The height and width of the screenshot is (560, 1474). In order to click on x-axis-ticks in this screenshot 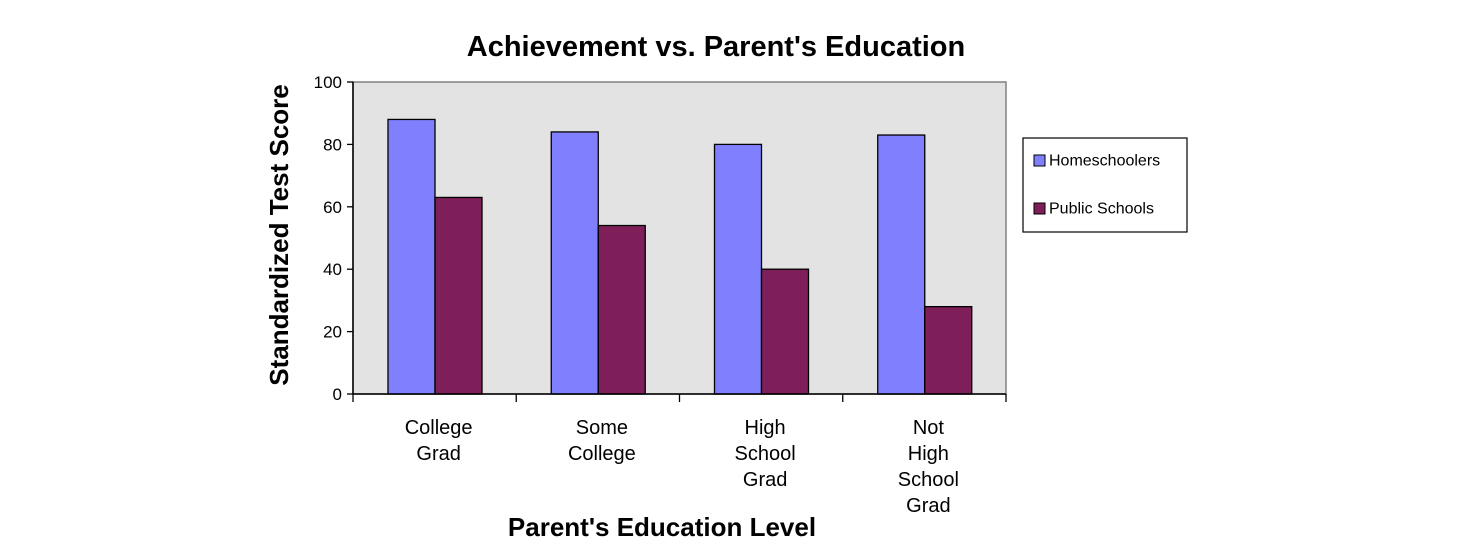, I will do `click(679, 398)`.